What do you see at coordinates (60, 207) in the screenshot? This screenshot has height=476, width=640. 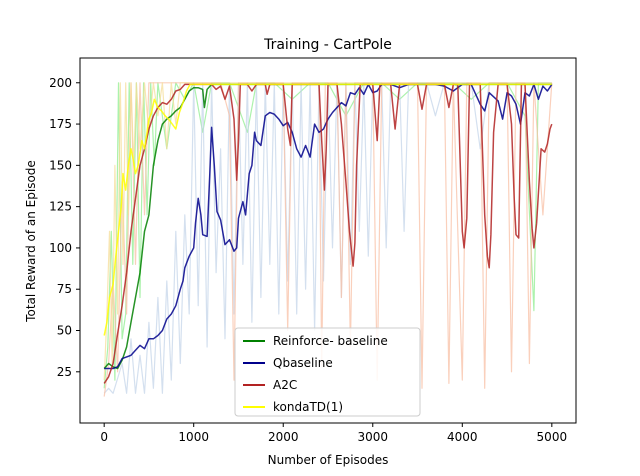 I see `y-tick-label: 125` at bounding box center [60, 207].